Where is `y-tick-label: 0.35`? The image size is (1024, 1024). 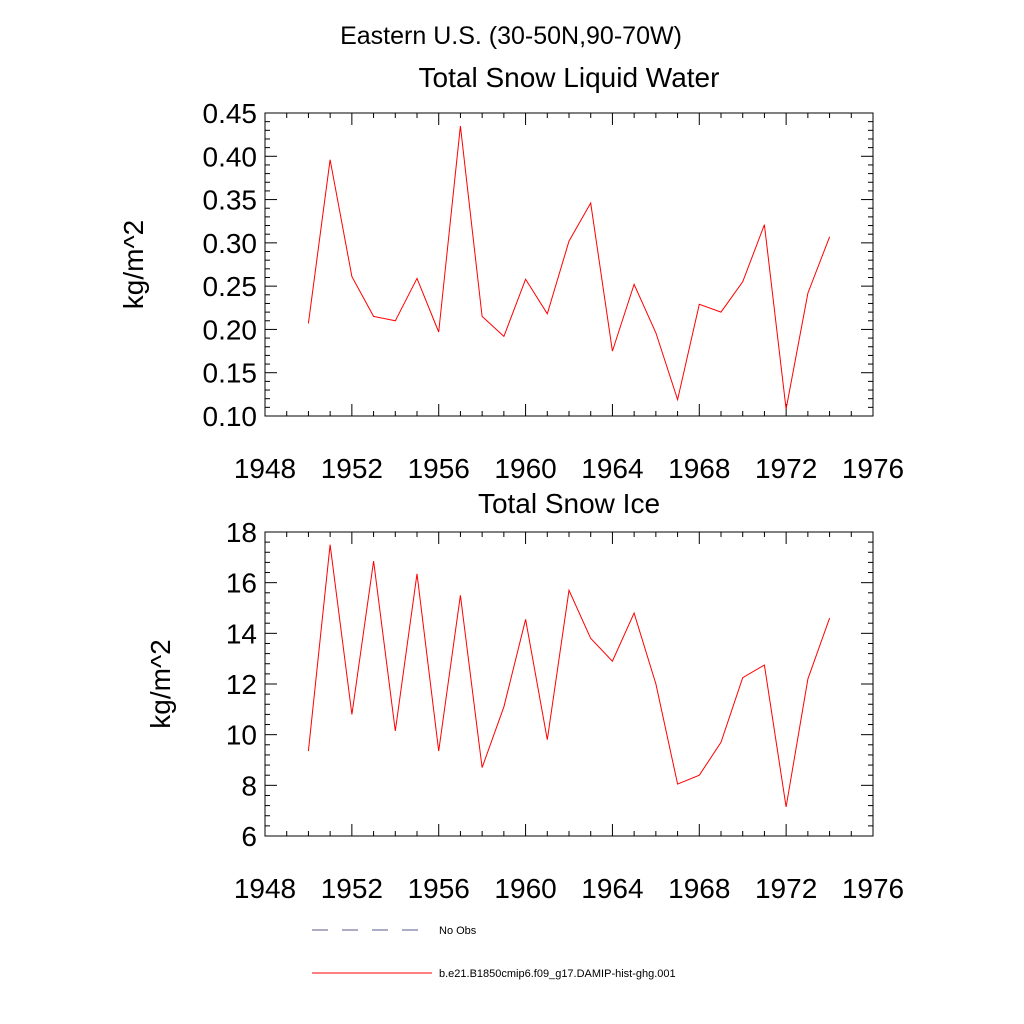 y-tick-label: 0.35 is located at coordinates (230, 200).